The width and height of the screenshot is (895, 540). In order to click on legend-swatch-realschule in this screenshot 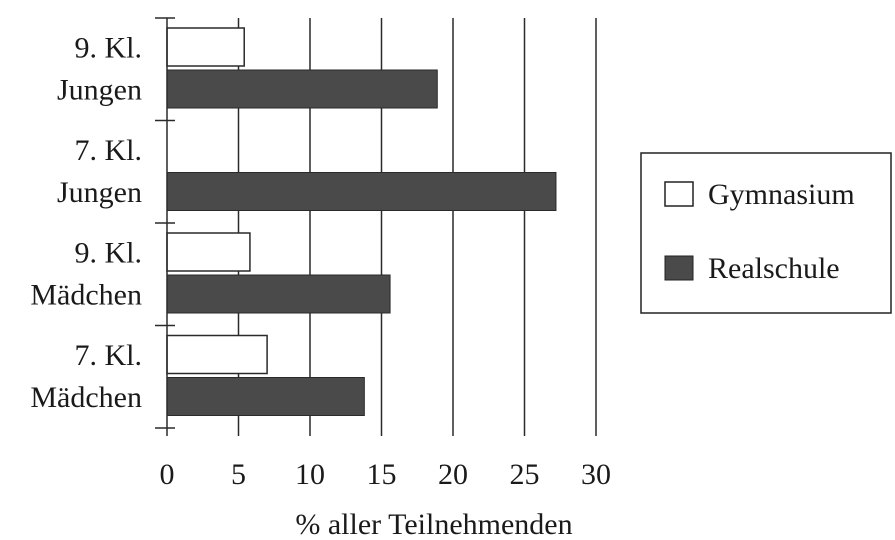, I will do `click(679, 268)`.